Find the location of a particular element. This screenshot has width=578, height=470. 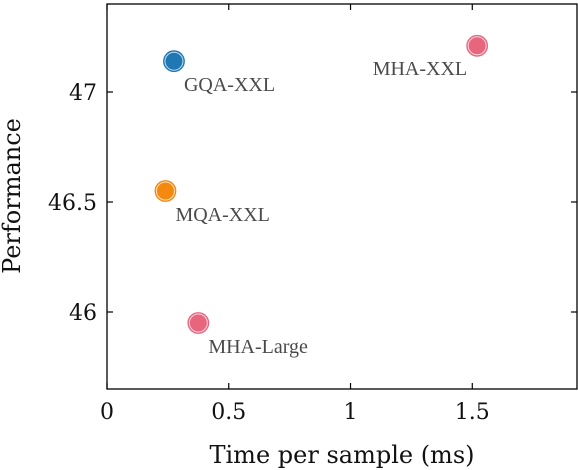

x-tick-label: 0 is located at coordinates (107, 412).